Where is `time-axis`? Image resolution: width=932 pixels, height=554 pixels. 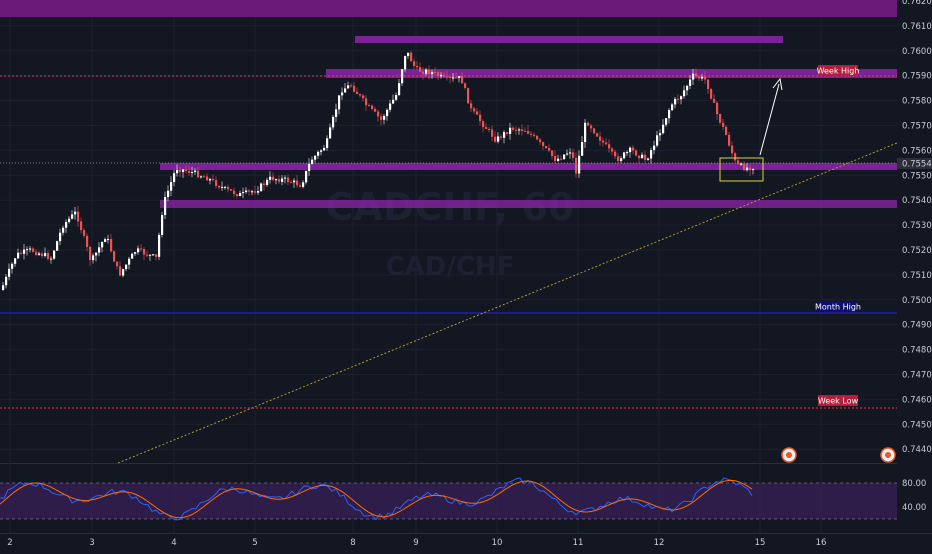 time-axis is located at coordinates (466, 541).